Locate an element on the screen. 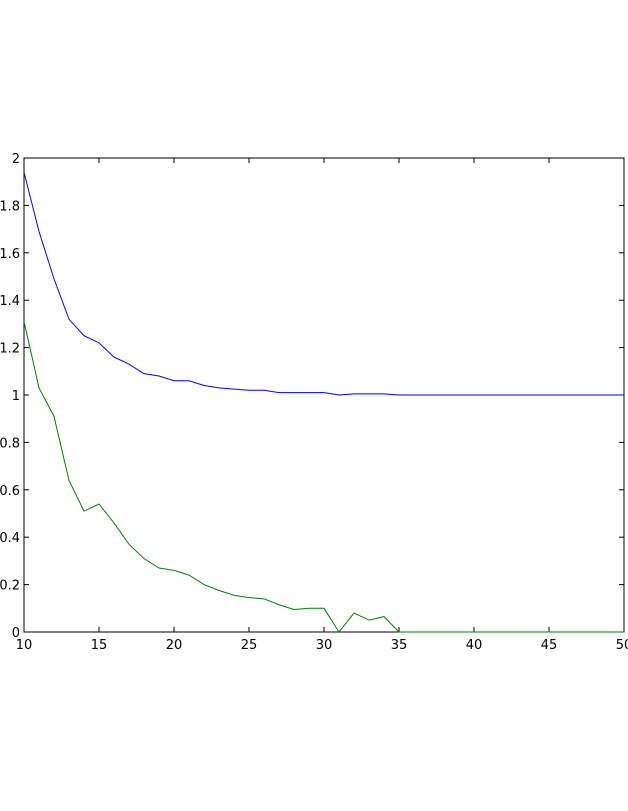 The width and height of the screenshot is (628, 811). y-tick-label: 1.2 is located at coordinates (10, 349).